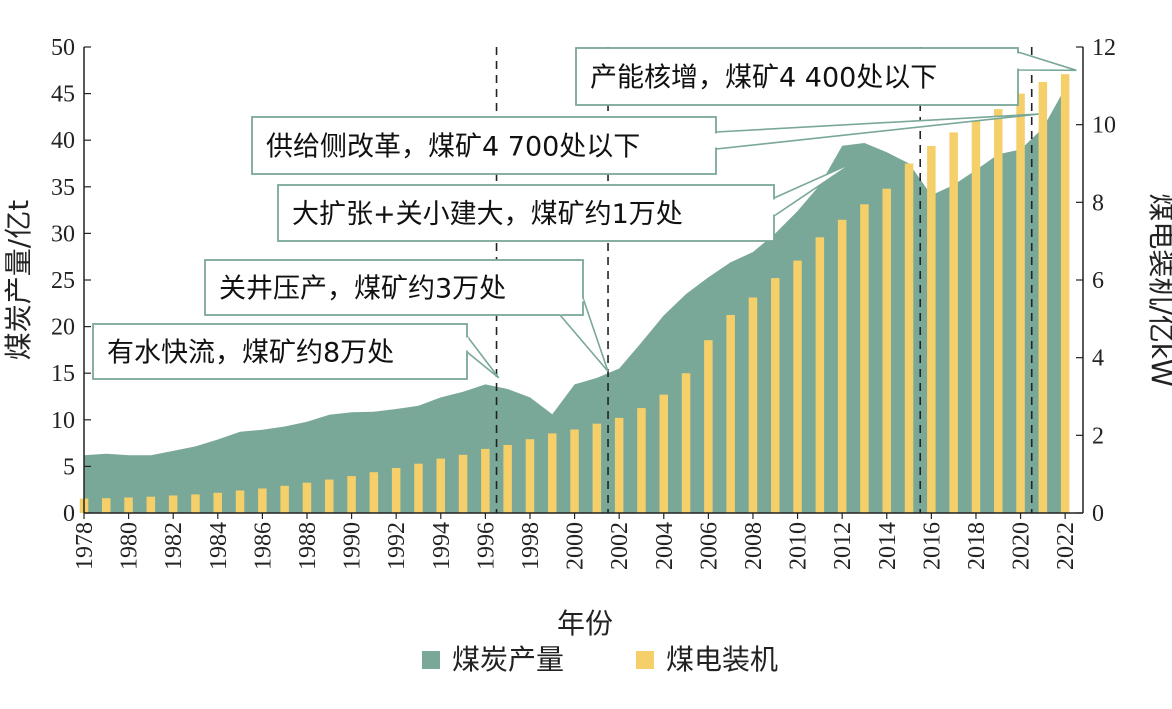  I want to click on capacity-bar-1988, so click(307, 497).